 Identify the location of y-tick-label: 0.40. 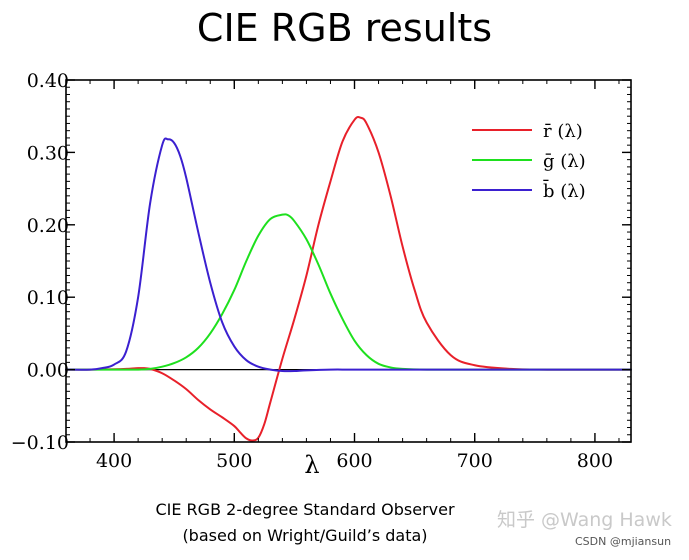
(48, 81).